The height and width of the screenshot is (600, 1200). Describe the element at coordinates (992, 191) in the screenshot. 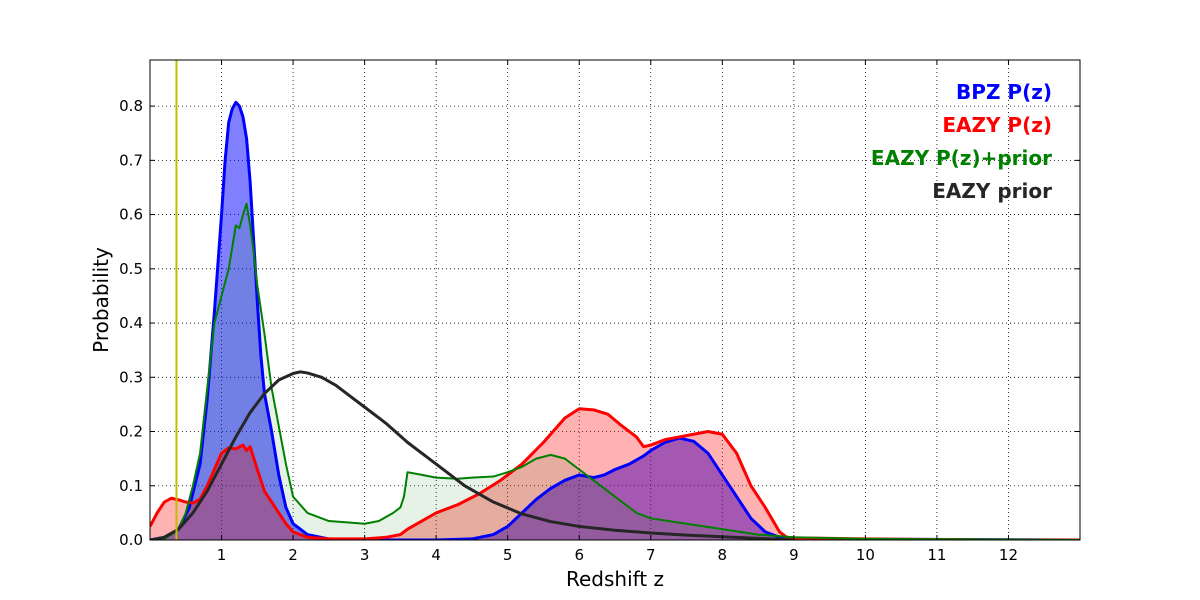

I see `legend-entry: EAZY prior` at that location.